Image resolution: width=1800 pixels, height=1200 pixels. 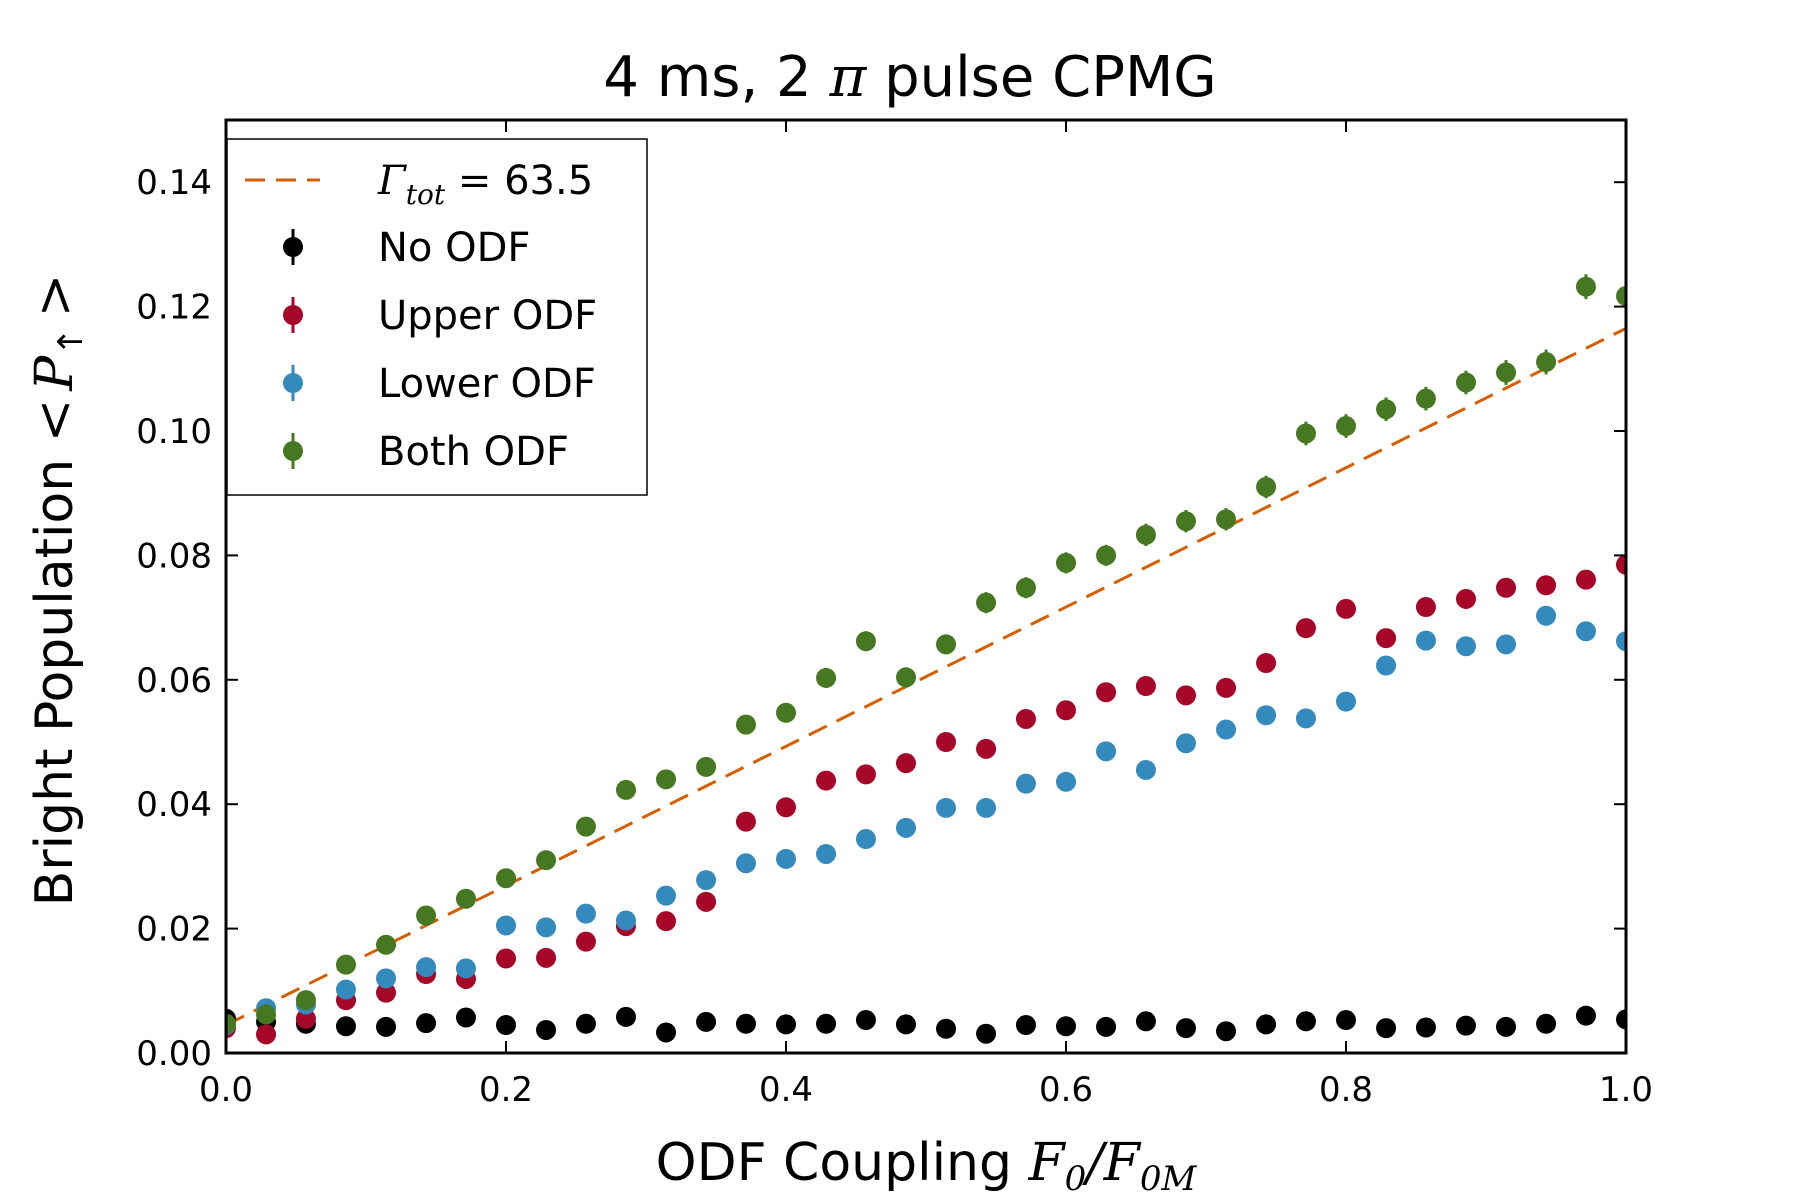 What do you see at coordinates (1076, 1179) in the screenshot?
I see `x-axis-label-sub-0: 0` at bounding box center [1076, 1179].